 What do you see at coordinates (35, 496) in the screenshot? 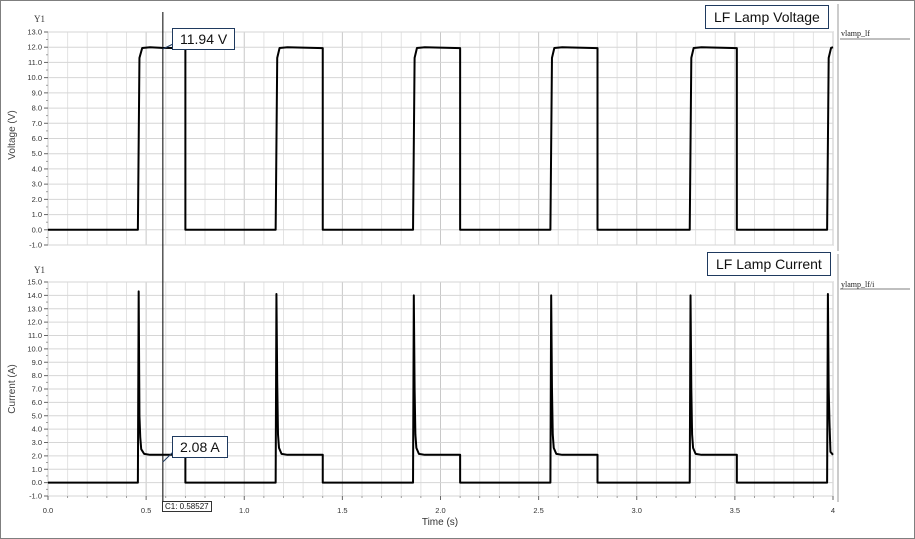
I see `current-ytick-label: -1.0` at bounding box center [35, 496].